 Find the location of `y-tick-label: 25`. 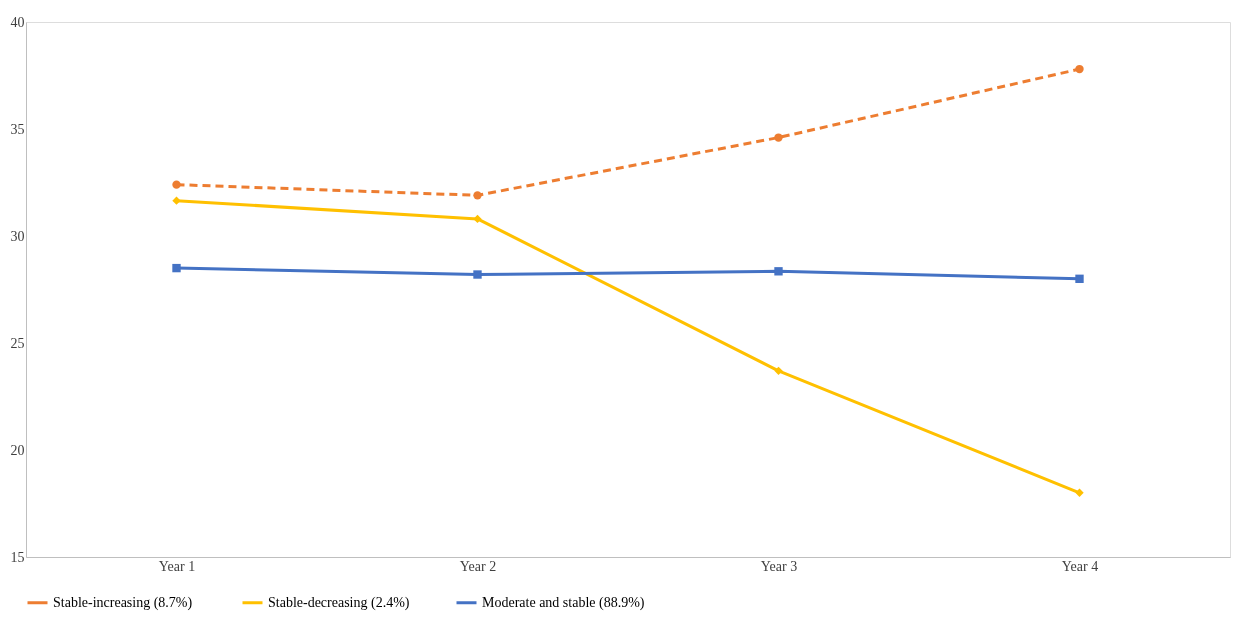

y-tick-label: 25 is located at coordinates (17, 343).